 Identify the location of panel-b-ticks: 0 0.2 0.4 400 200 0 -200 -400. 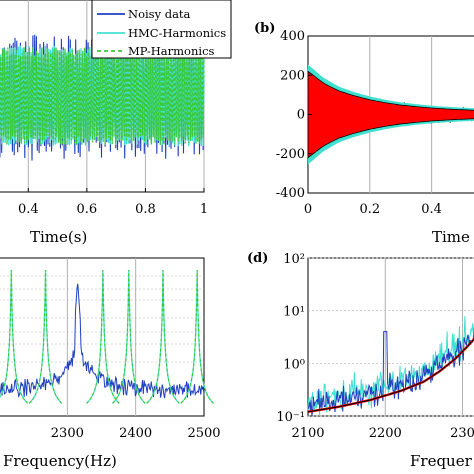
(359, 123).